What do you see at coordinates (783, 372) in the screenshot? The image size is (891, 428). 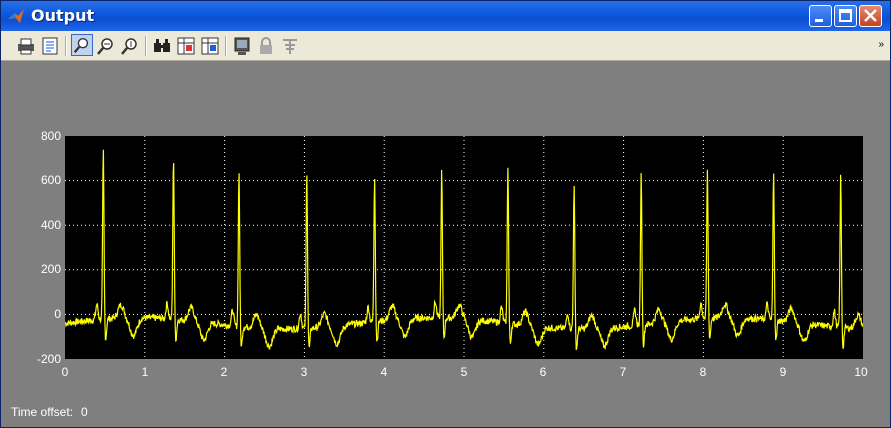 I see `x-tick-label: 9` at bounding box center [783, 372].